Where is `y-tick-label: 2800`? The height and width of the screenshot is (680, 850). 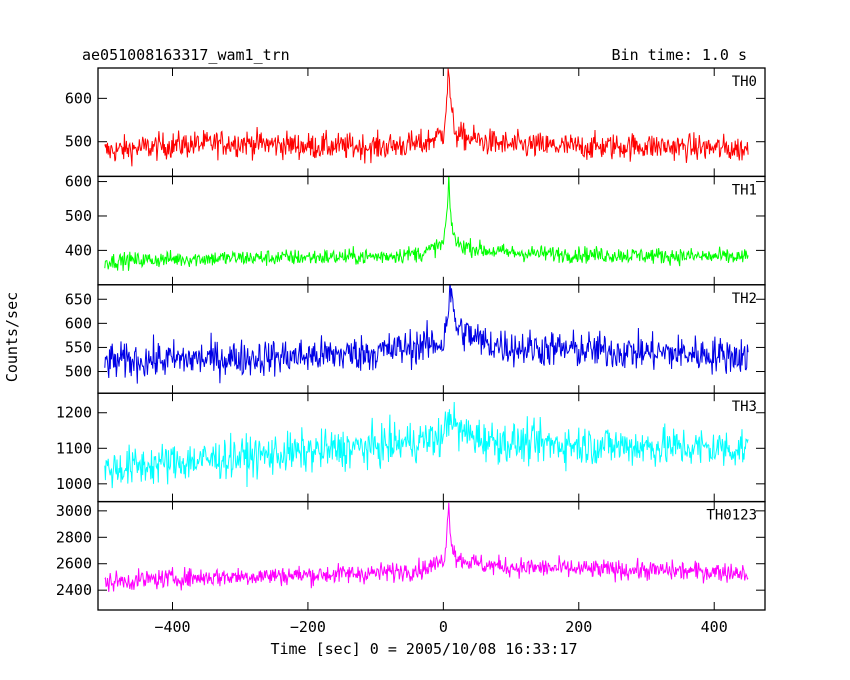 y-tick-label: 2800 is located at coordinates (74, 537).